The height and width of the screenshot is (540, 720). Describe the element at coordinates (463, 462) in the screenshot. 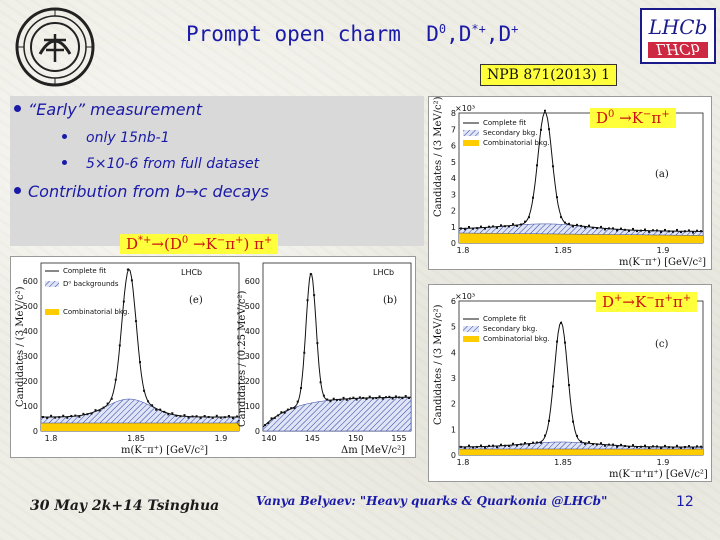

I see `x-tick-label: 1.8` at that location.